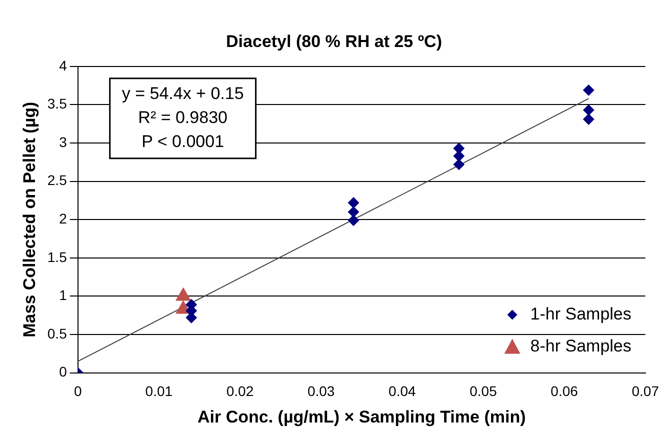 The image size is (670, 444). What do you see at coordinates (183, 142) in the screenshot?
I see `annotation: P < 0.0001` at bounding box center [183, 142].